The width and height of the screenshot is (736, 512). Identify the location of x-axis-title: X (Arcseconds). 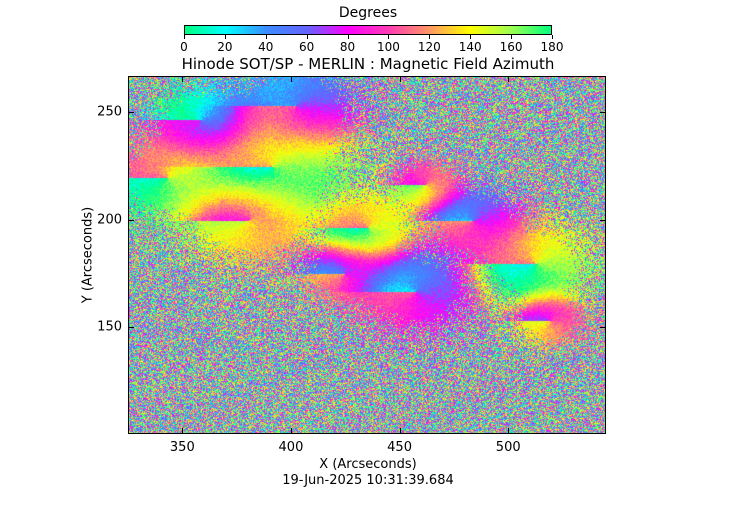
(368, 464).